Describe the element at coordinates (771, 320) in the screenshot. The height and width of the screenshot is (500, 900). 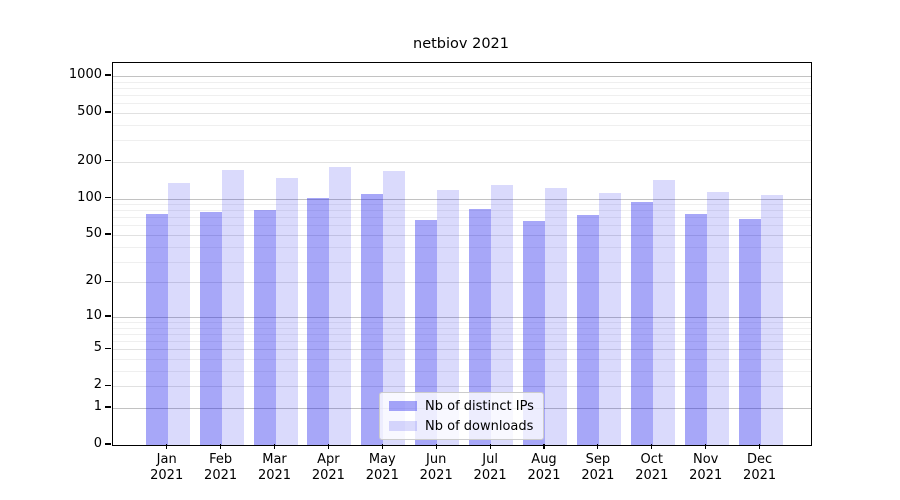
I see `bar-downloads-dec` at that location.